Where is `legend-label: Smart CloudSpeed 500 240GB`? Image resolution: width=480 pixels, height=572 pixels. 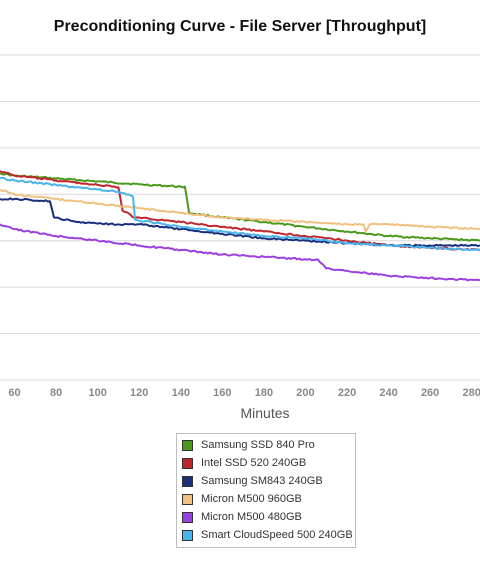
legend-label: Smart CloudSpeed 500 240GB is located at coordinates (277, 535).